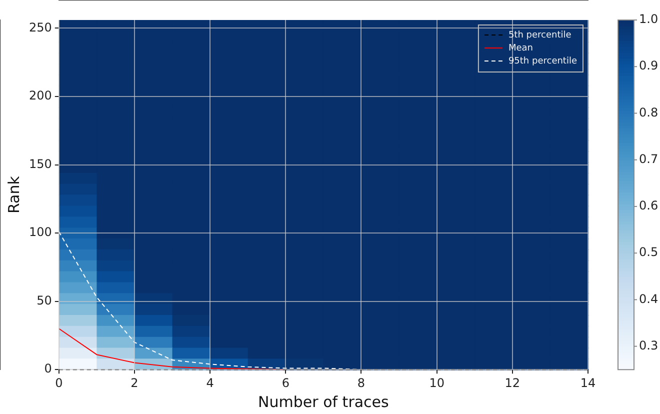  What do you see at coordinates (48, 369) in the screenshot?
I see `y-tick-label: 0` at bounding box center [48, 369].